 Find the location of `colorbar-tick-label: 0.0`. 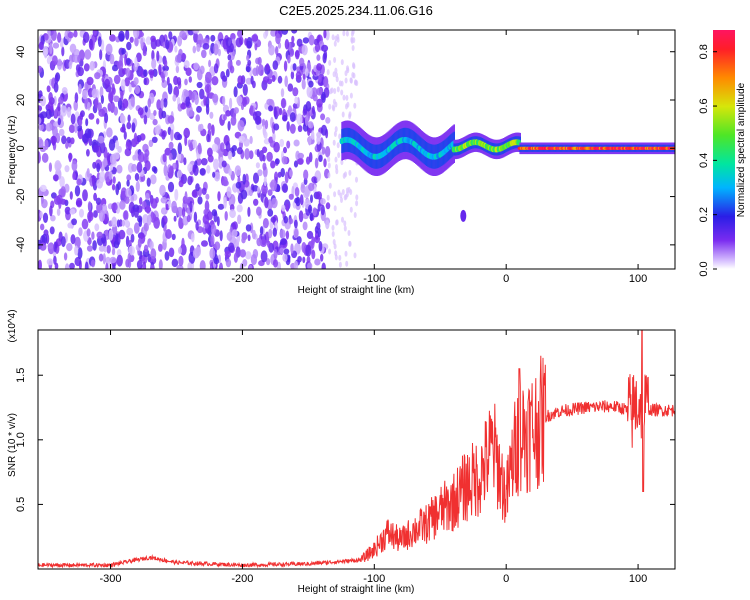

colorbar-tick-label: 0.0 is located at coordinates (704, 268).